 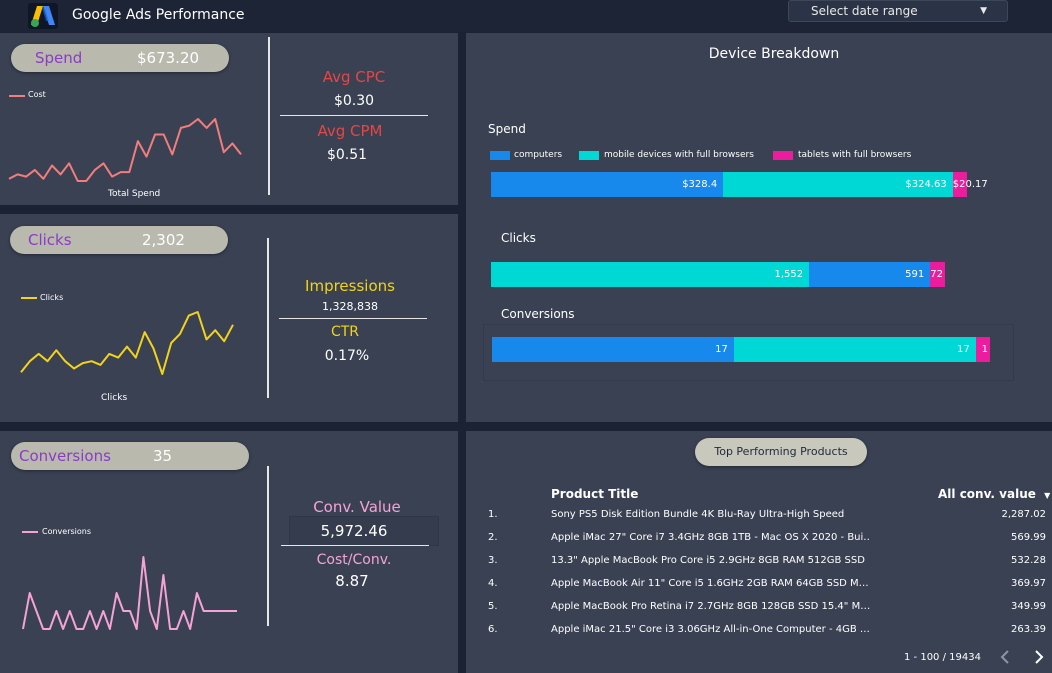 What do you see at coordinates (493, 583) in the screenshot?
I see `row-rank: 4.` at bounding box center [493, 583].